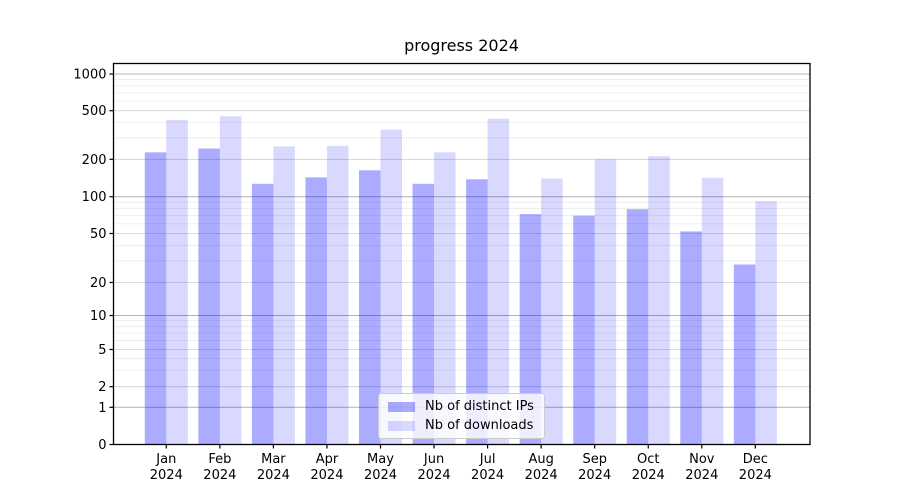  What do you see at coordinates (487, 467) in the screenshot?
I see `x-tick-label: Jul 2024` at bounding box center [487, 467].